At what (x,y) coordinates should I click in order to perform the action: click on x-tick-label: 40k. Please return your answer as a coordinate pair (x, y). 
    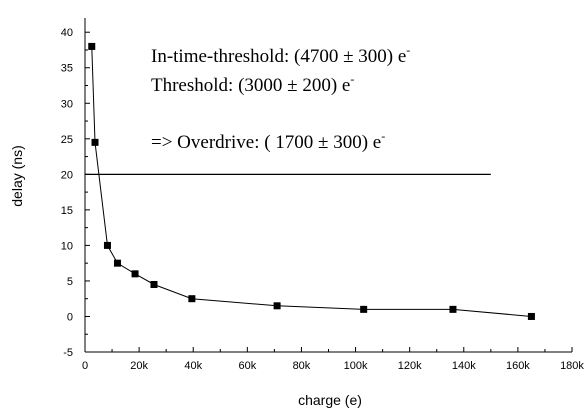
    Looking at the image, I should click on (193, 366).